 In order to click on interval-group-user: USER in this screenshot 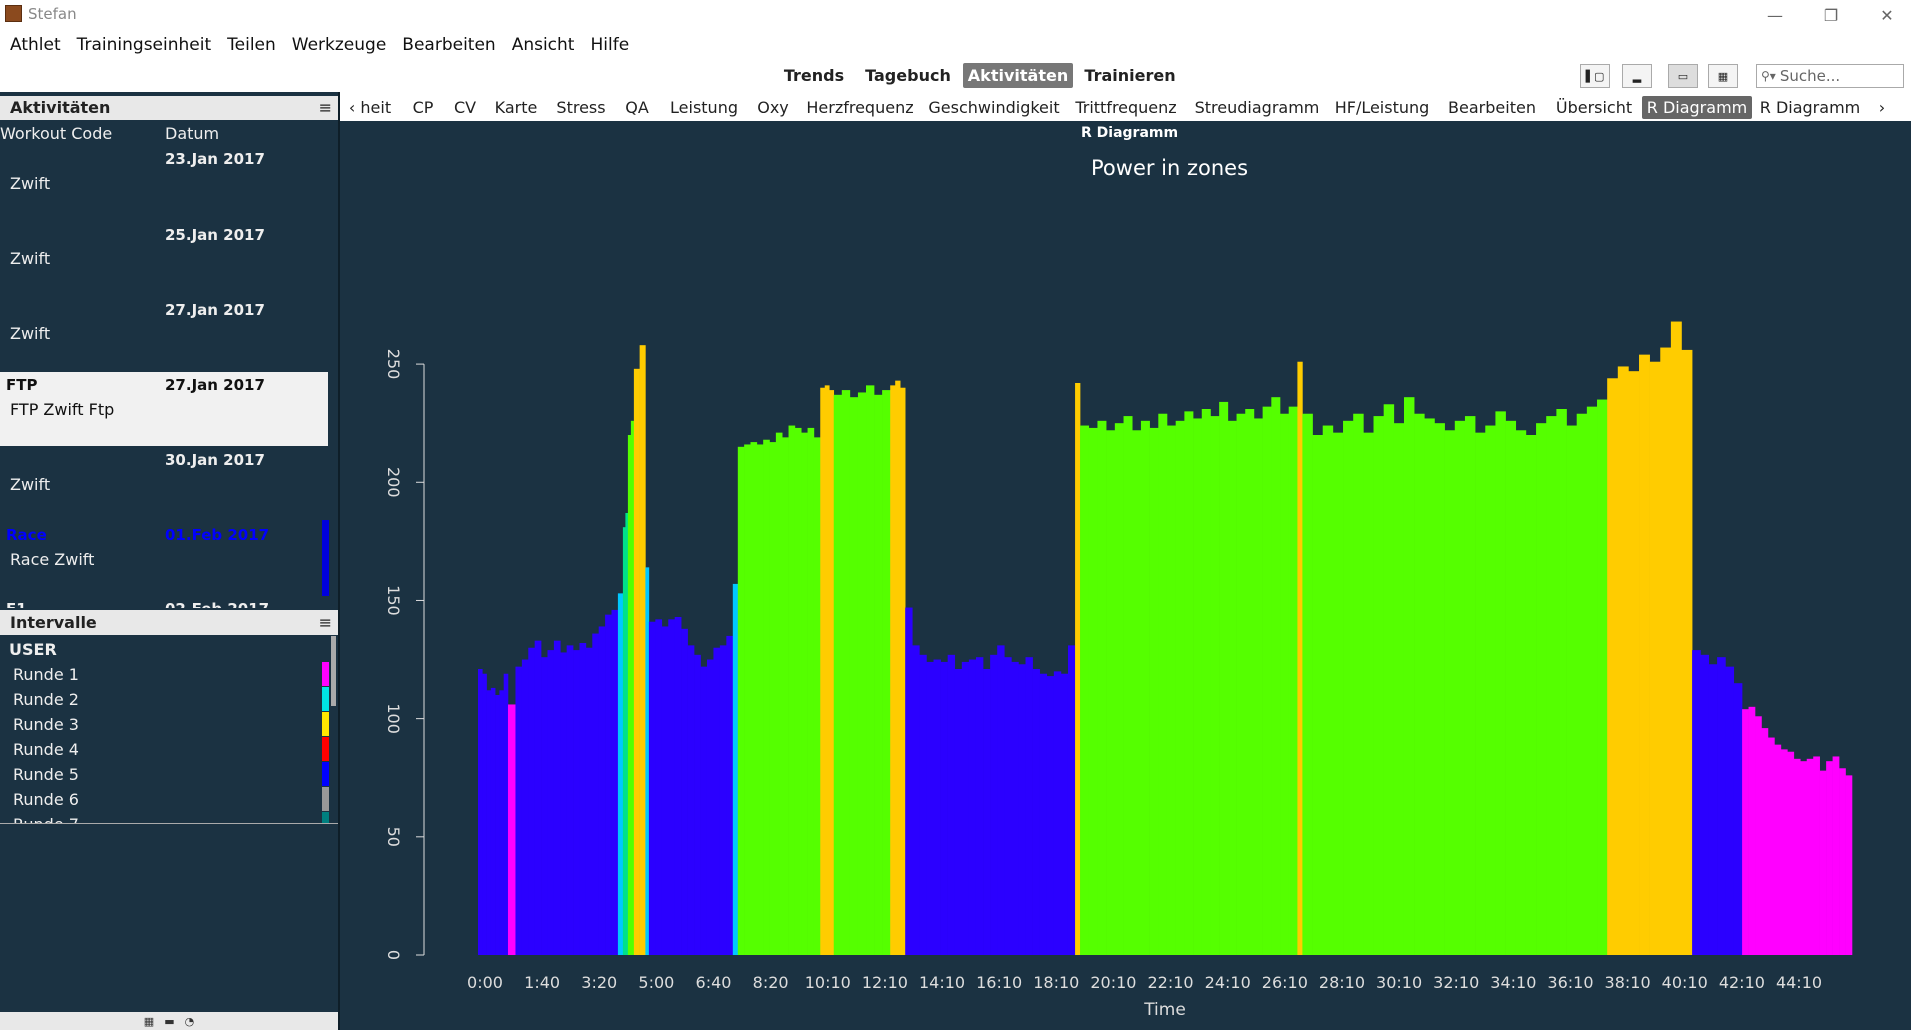, I will do `click(33, 649)`.